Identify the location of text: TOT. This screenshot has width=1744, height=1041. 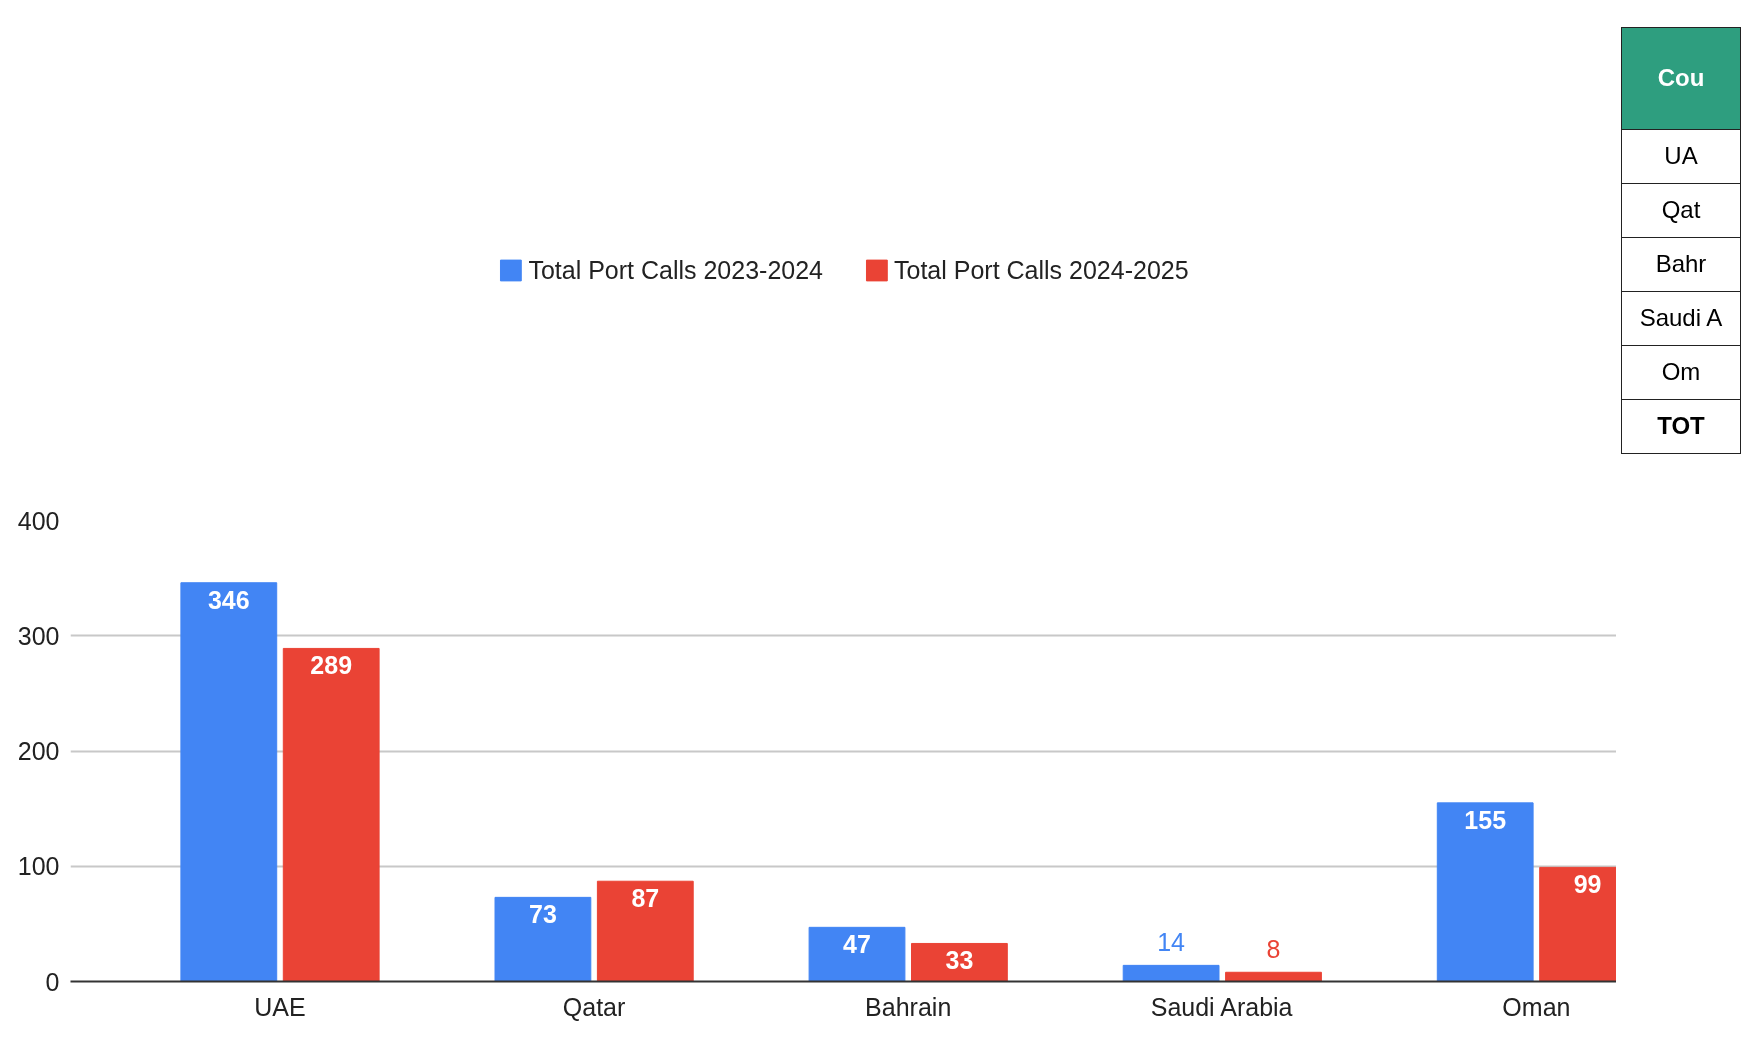
(1681, 426).